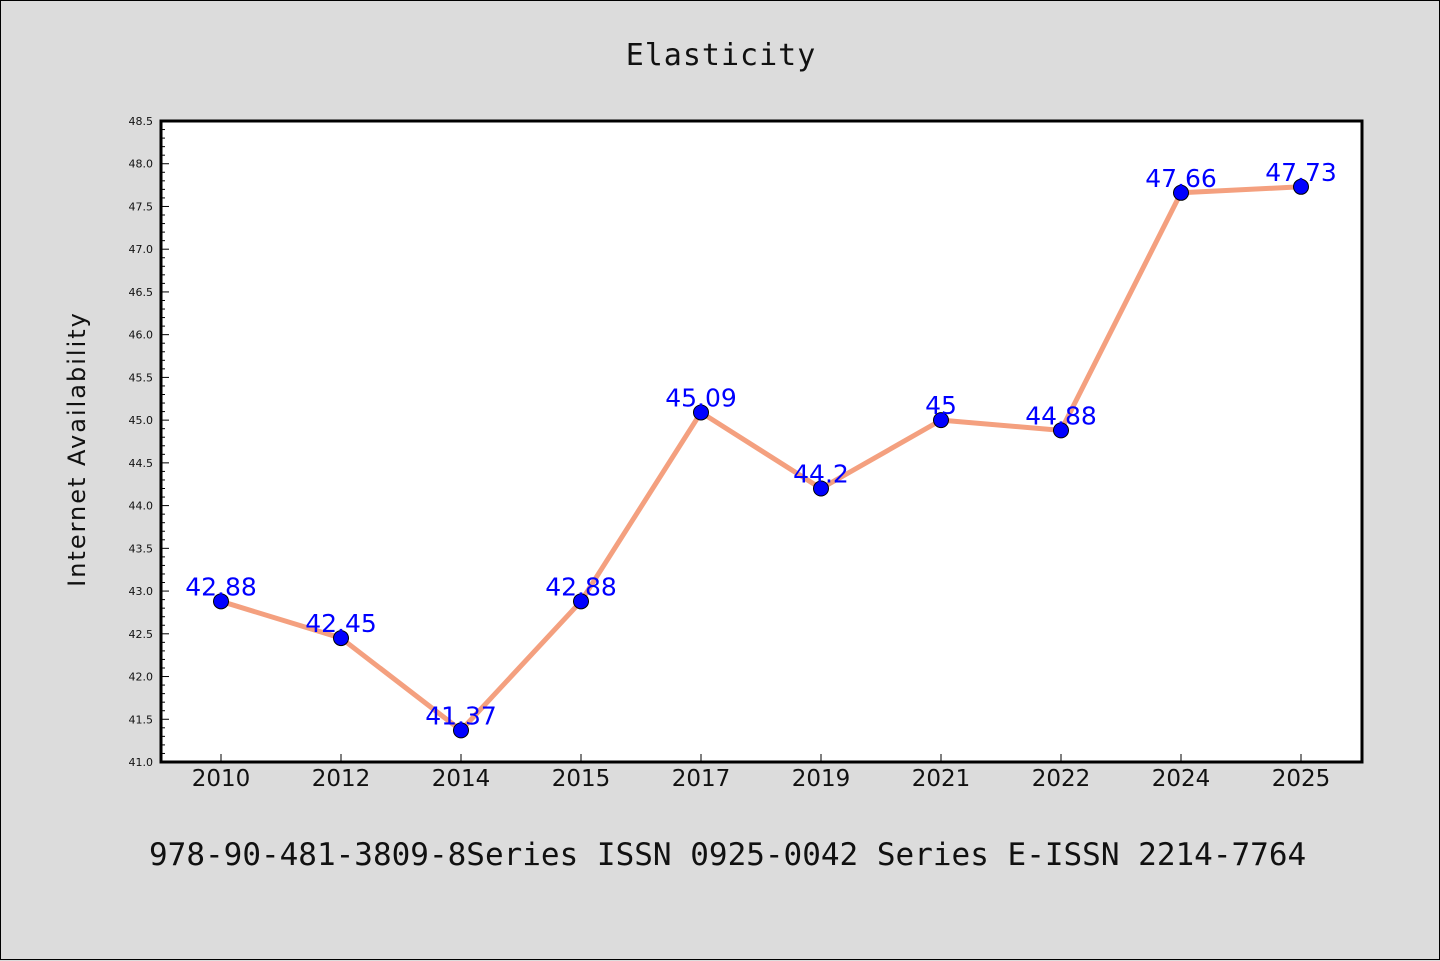 This screenshot has width=1440, height=961. What do you see at coordinates (341, 623) in the screenshot?
I see `data-label: 42.45` at bounding box center [341, 623].